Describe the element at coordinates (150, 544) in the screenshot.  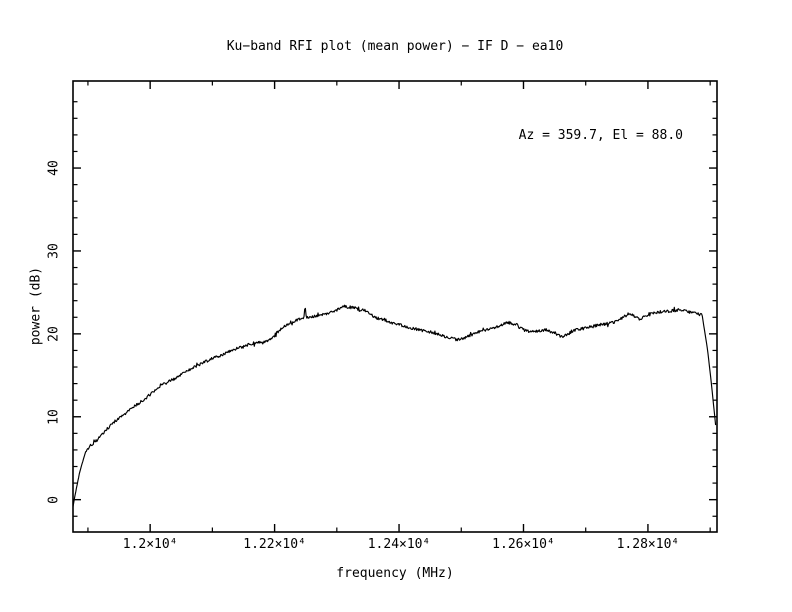
I see `x-tick-label: 1.2×10⁴` at that location.